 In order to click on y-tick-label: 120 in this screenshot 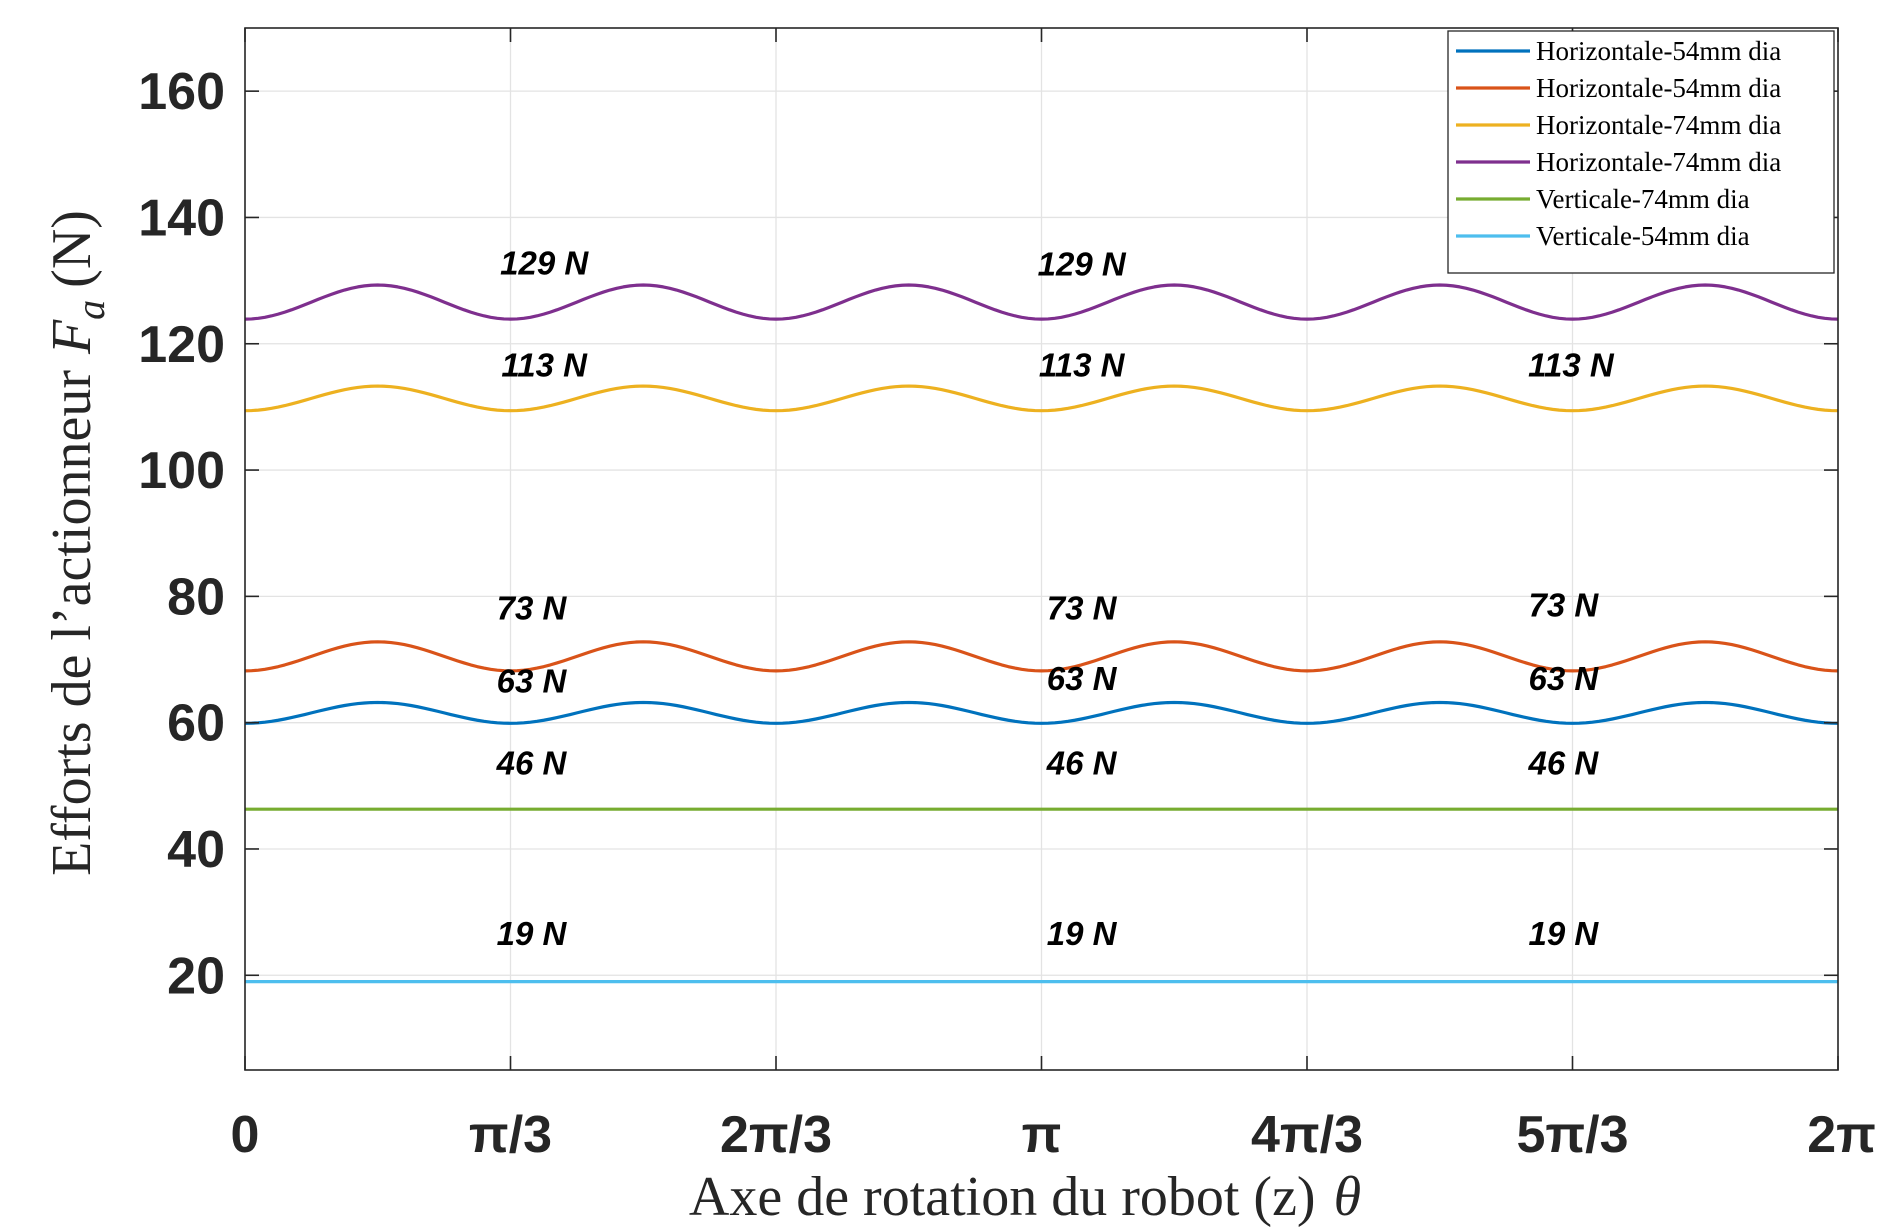, I will do `click(181, 345)`.